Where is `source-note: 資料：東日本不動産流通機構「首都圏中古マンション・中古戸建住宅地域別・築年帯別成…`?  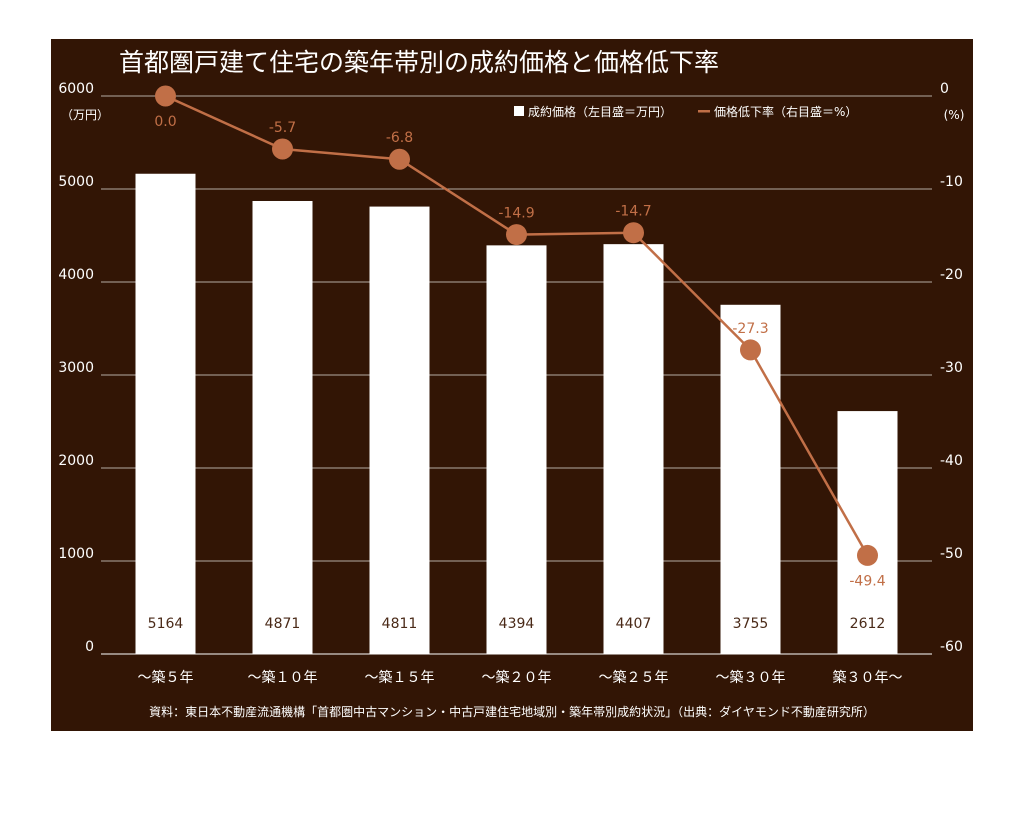 source-note: 資料：東日本不動産流通機構「首都圏中古マンション・中古戸建住宅地域別・築年帯別成… is located at coordinates (512, 711).